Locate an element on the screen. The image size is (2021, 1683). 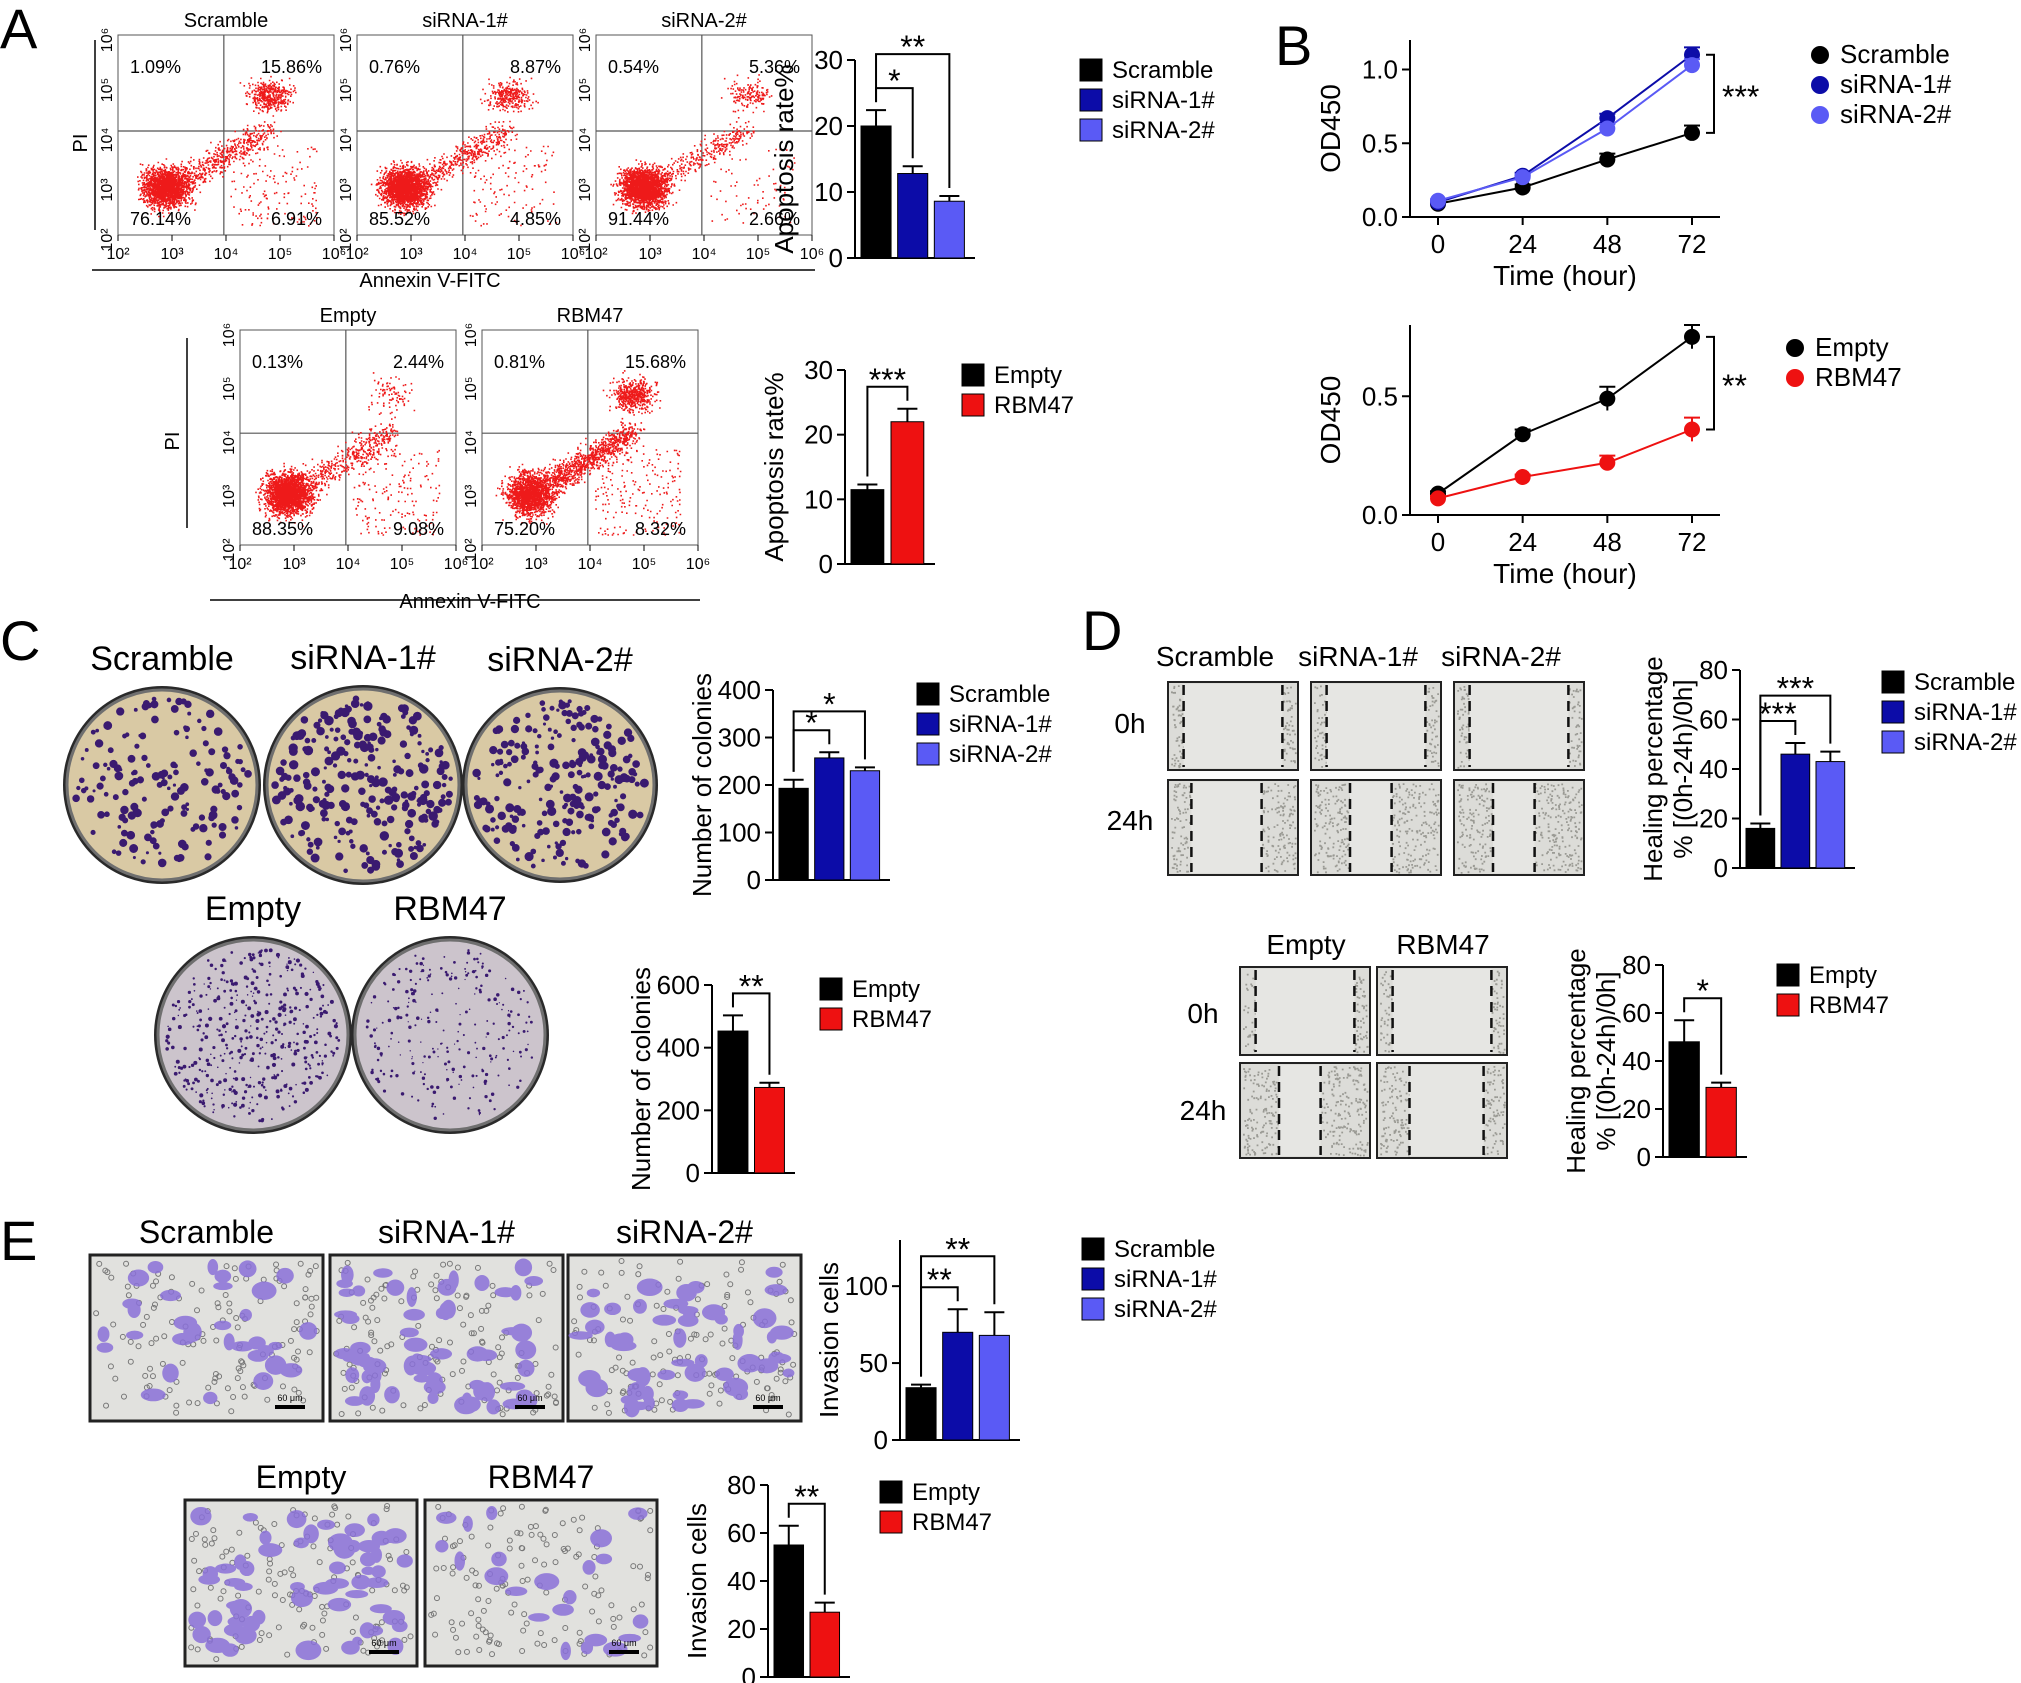
colony-dots is located at coordinates (362, 784).